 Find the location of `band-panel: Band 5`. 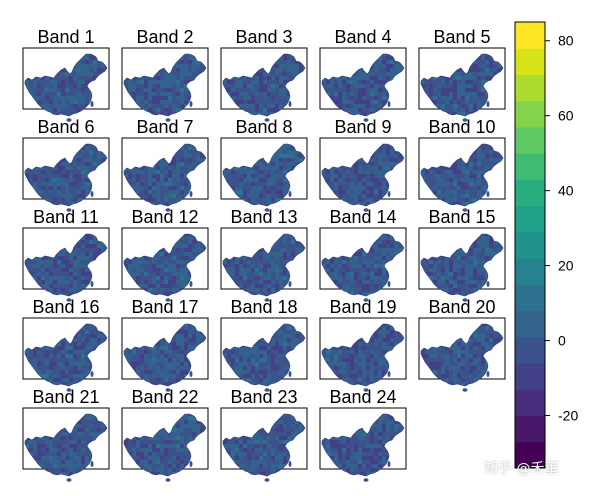

band-panel: Band 5 is located at coordinates (462, 74).